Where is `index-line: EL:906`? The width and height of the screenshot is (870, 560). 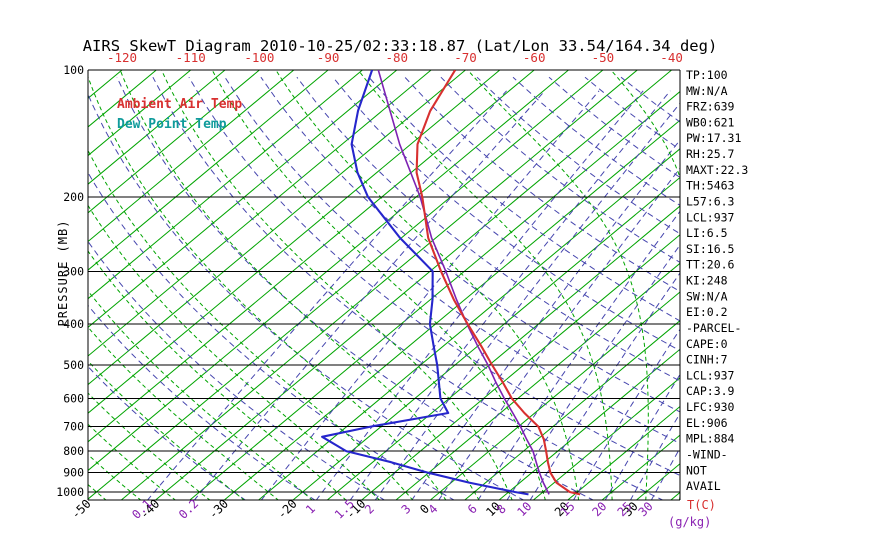
index-line: EL:906 is located at coordinates (707, 423).